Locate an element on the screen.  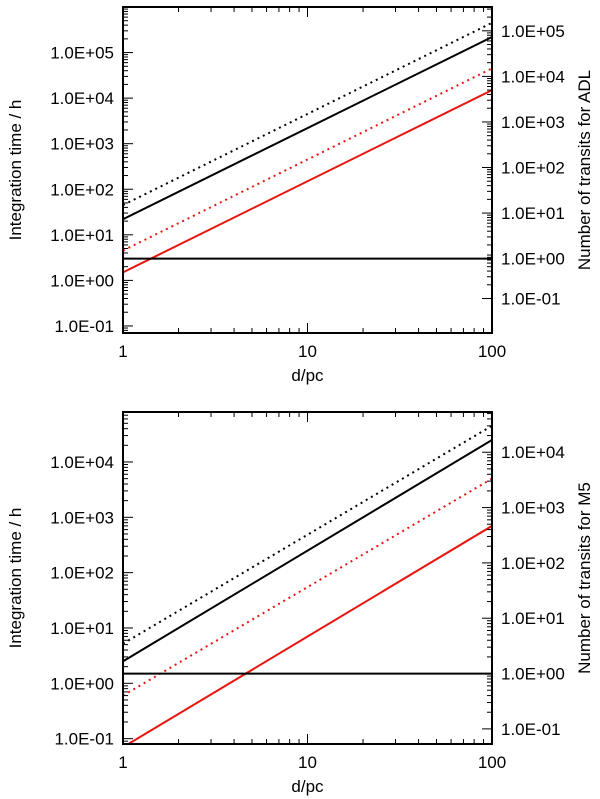
y-tick-label: 1.0E+05 is located at coordinates (82, 53).